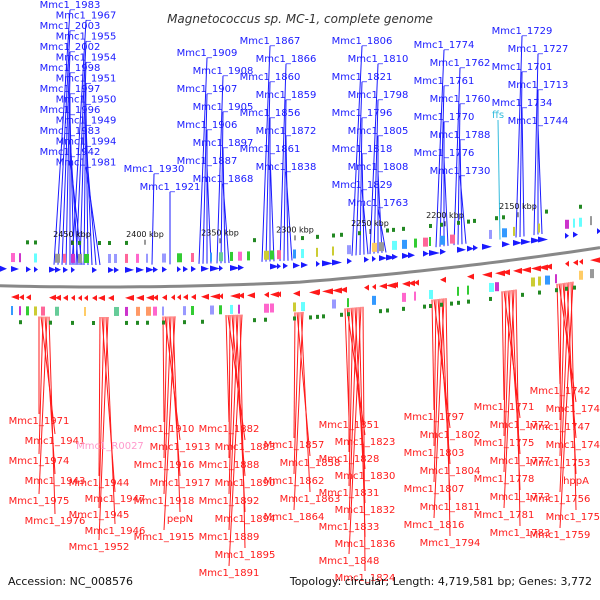  I want to click on gene-label: Mmc1_1783, so click(520, 533).